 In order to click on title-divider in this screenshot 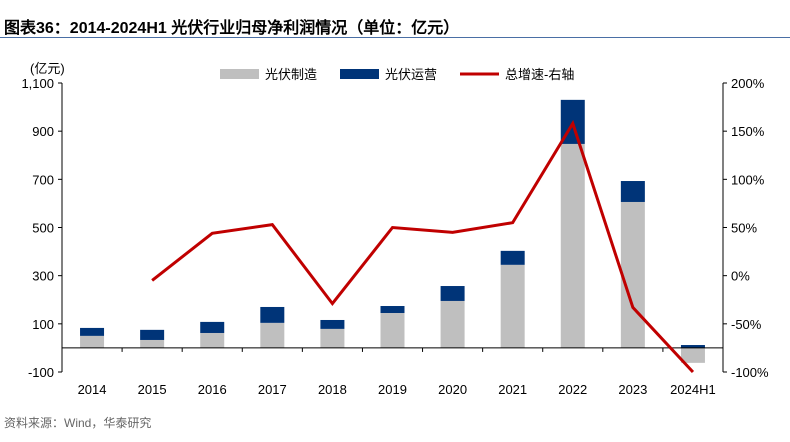, I will do `click(395, 37)`.